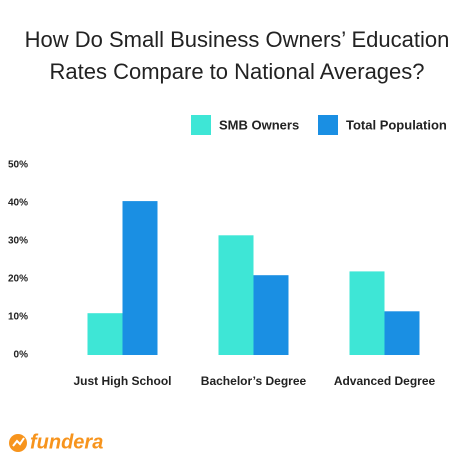 The height and width of the screenshot is (474, 474). I want to click on y-tick-label: 0%, so click(21, 355).